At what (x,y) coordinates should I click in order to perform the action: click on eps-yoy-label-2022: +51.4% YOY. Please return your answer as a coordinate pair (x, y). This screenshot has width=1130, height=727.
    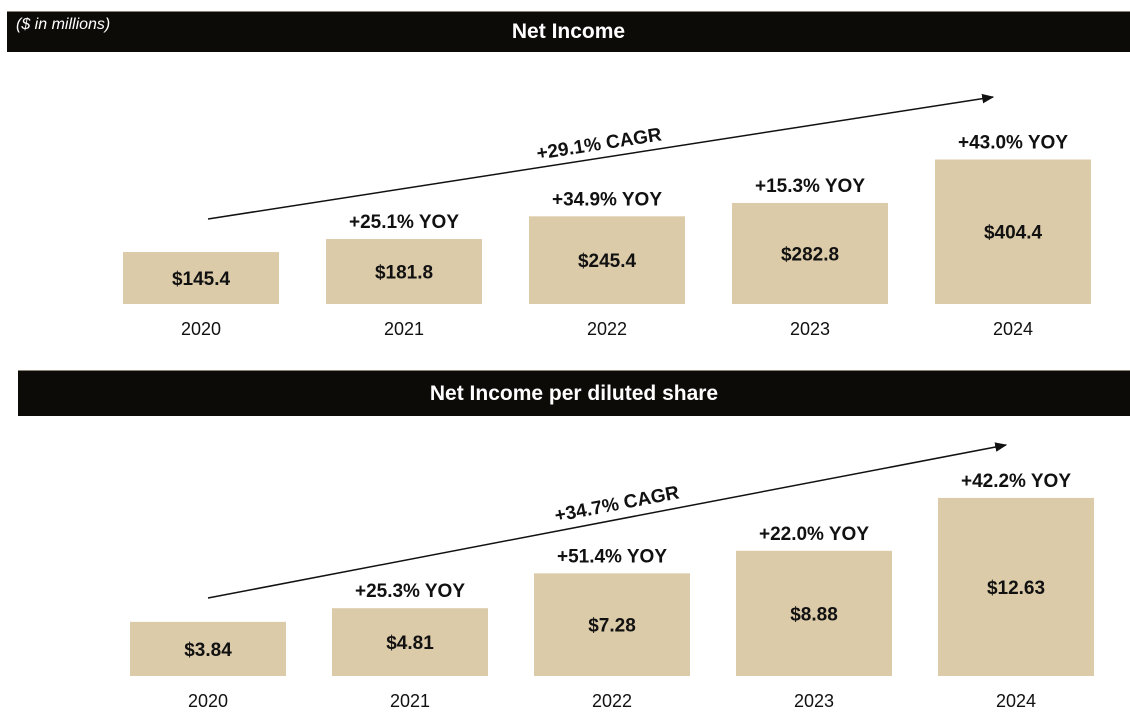
    Looking at the image, I should click on (612, 556).